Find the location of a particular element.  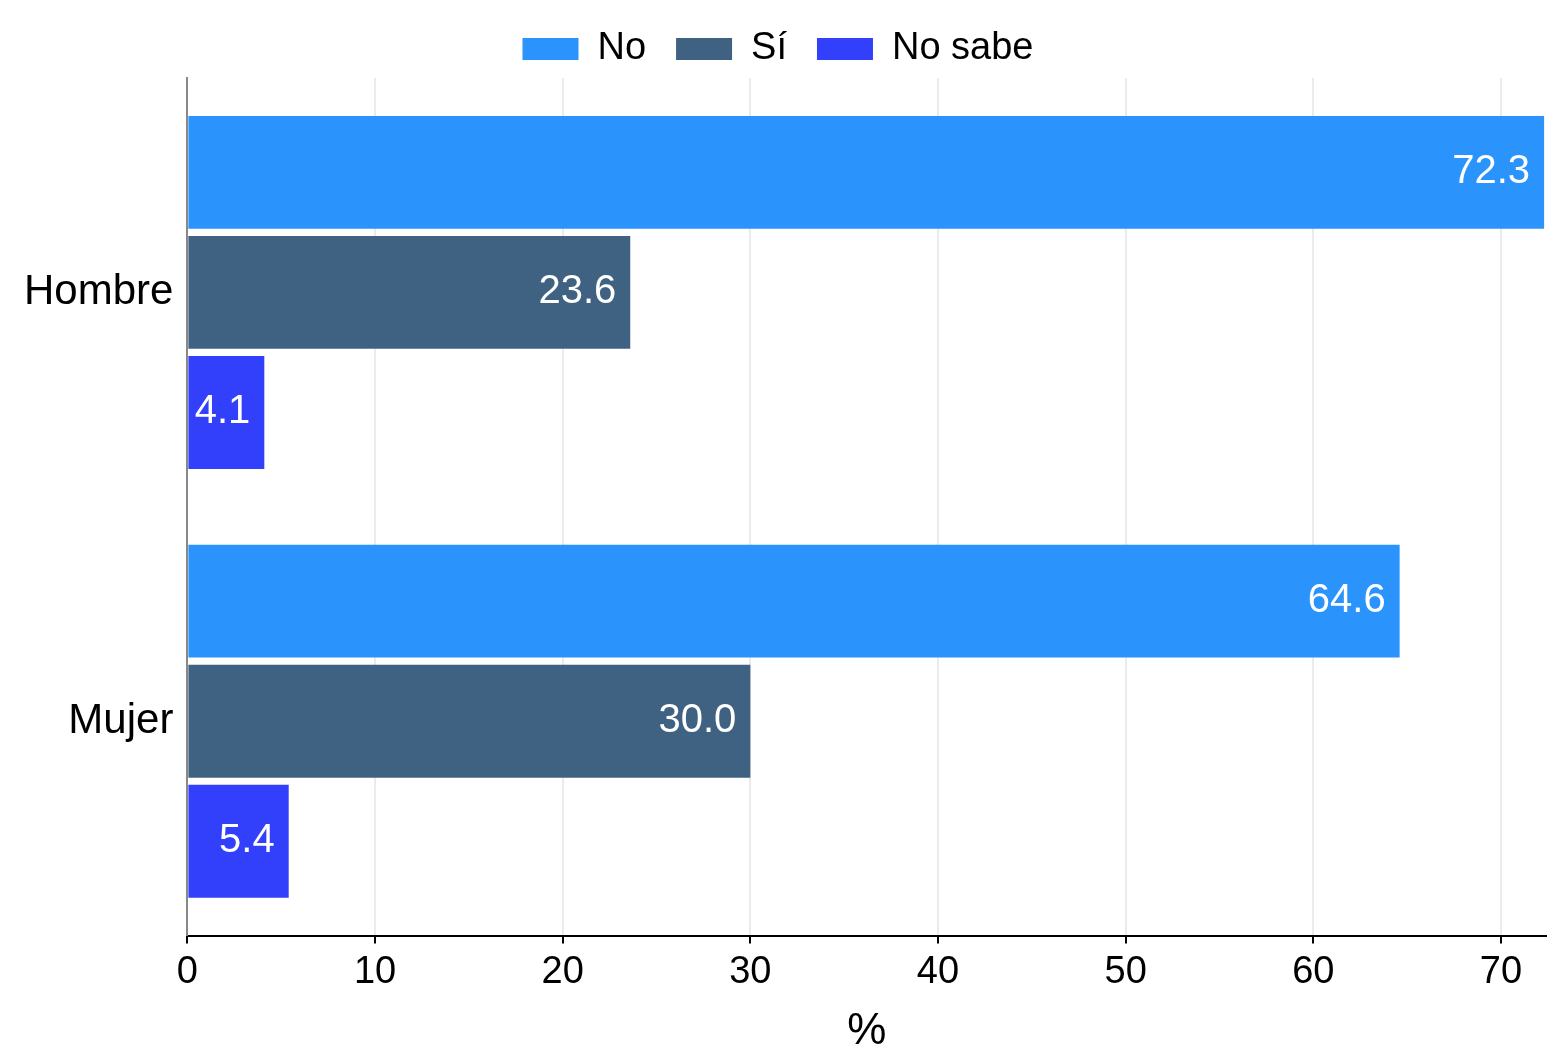

data-label: 64.6 is located at coordinates (1346, 598).